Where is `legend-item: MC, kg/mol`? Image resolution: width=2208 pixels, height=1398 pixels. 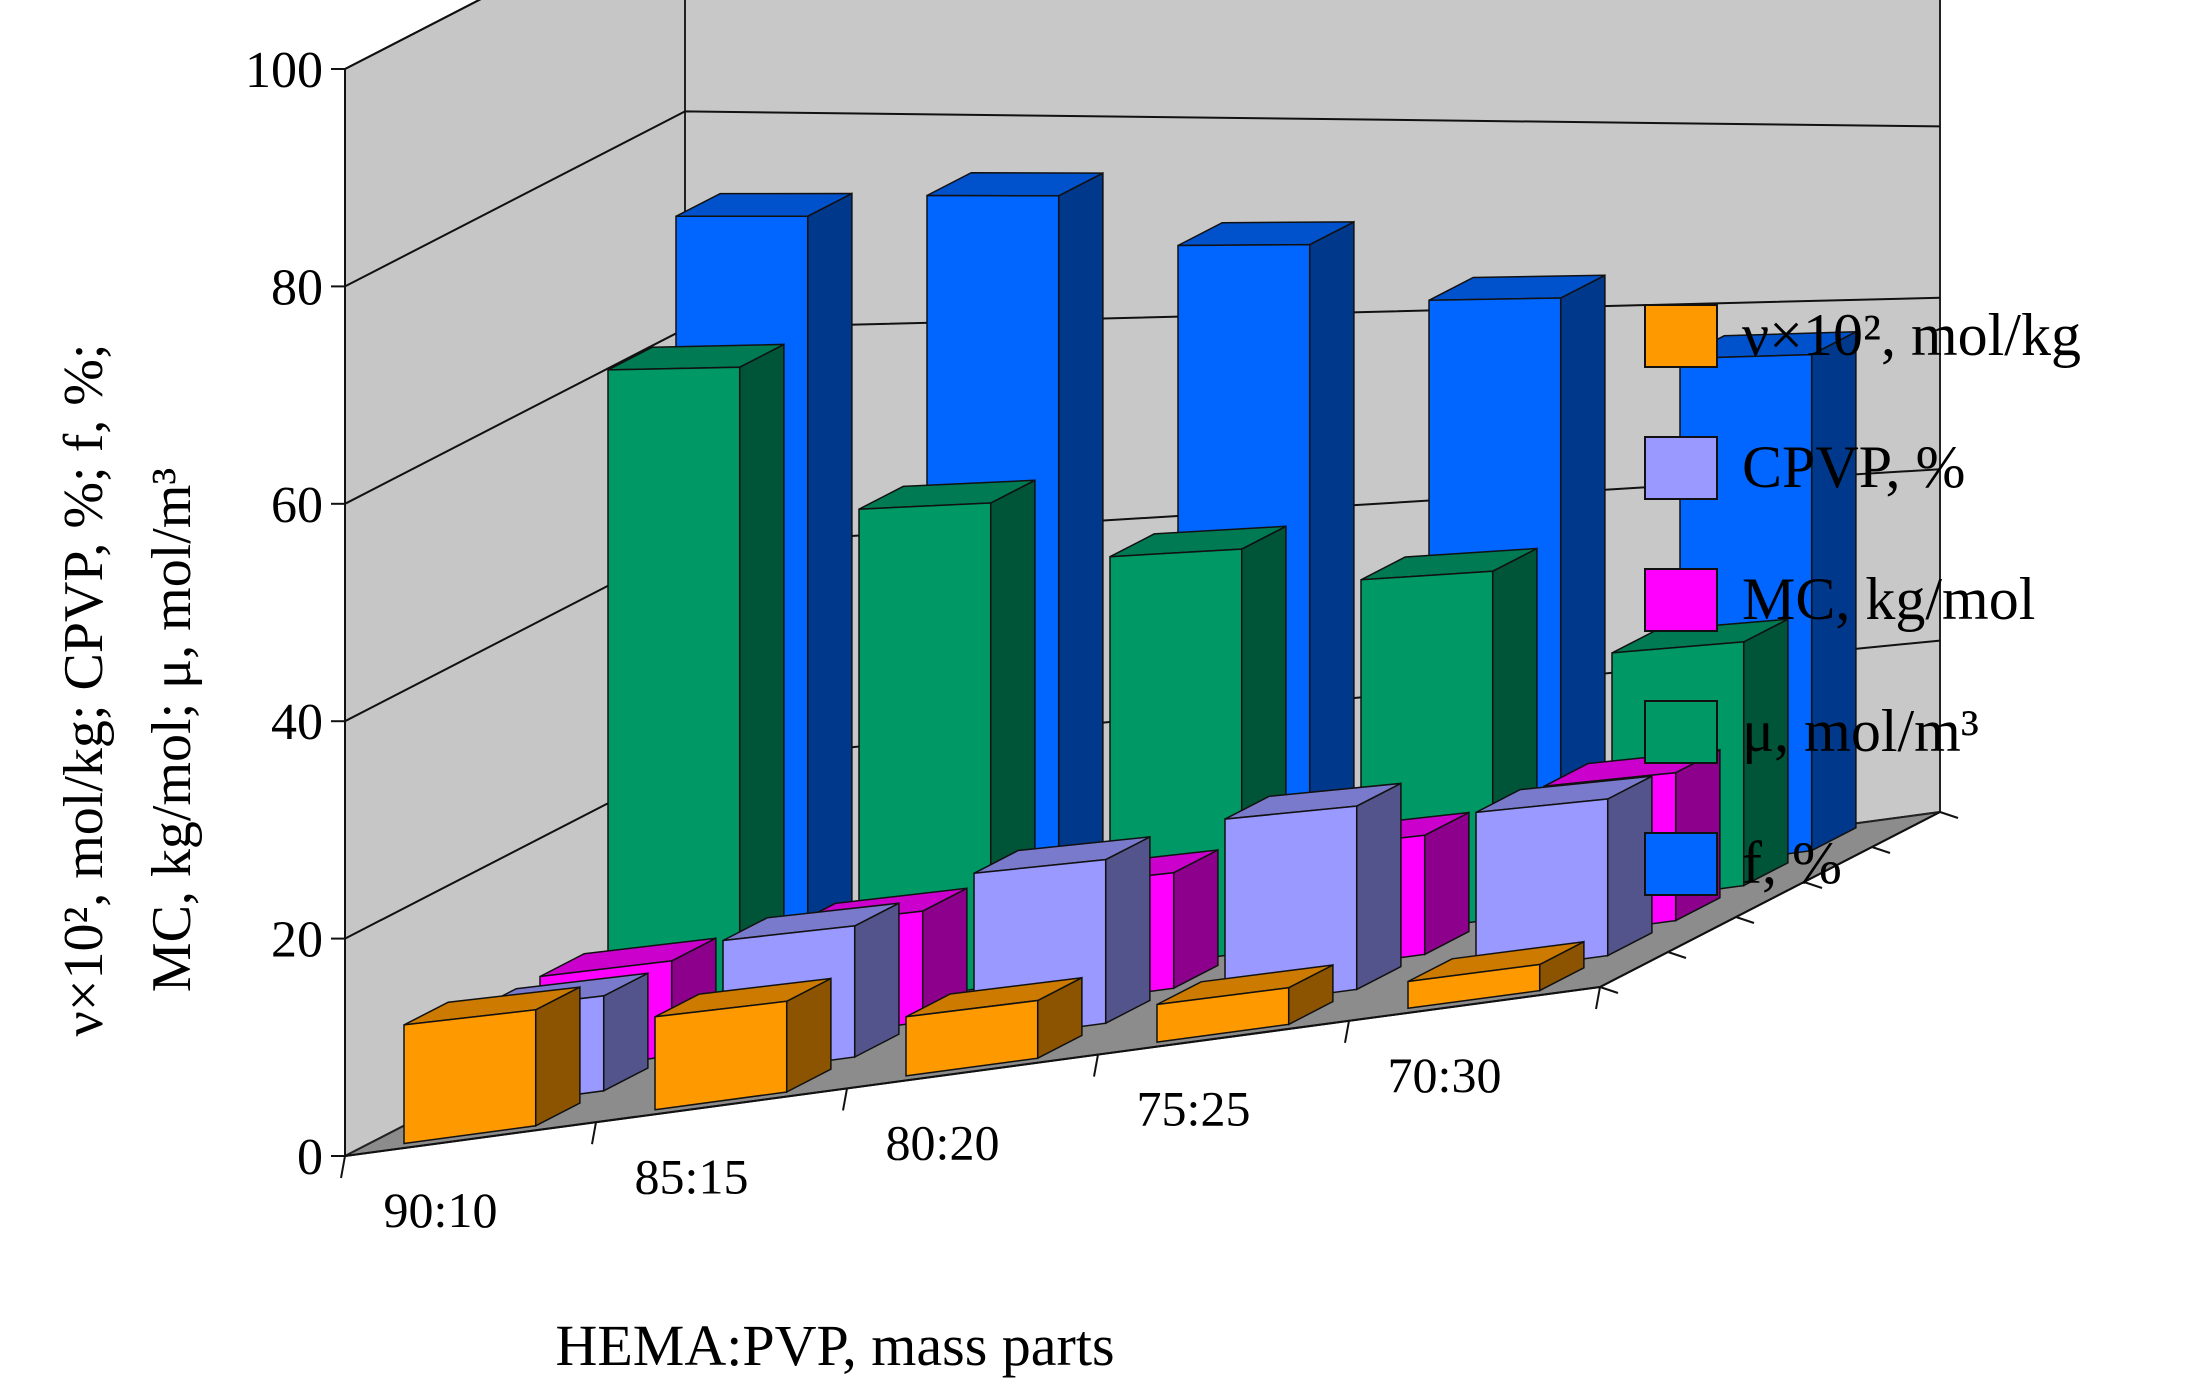
legend-item: MC, kg/mol is located at coordinates (1839, 599).